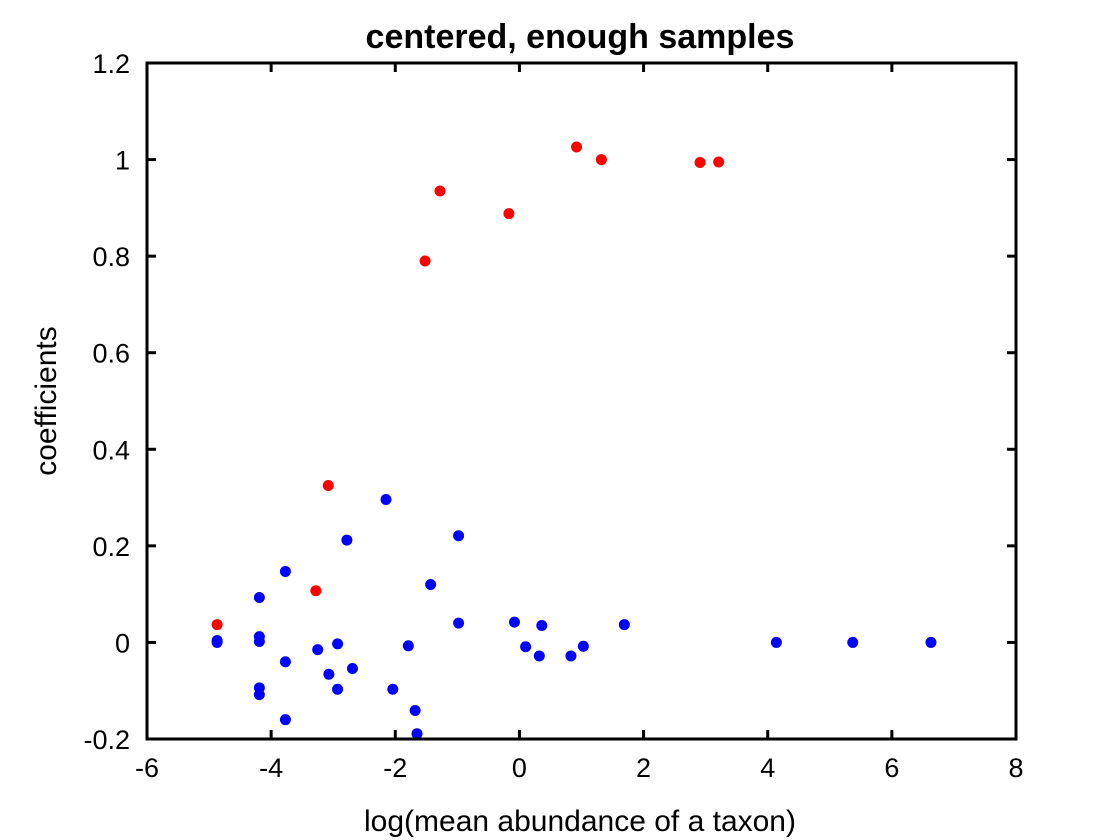 The image size is (1120, 840). Describe the element at coordinates (122, 161) in the screenshot. I see `y-tick-label: 1` at that location.